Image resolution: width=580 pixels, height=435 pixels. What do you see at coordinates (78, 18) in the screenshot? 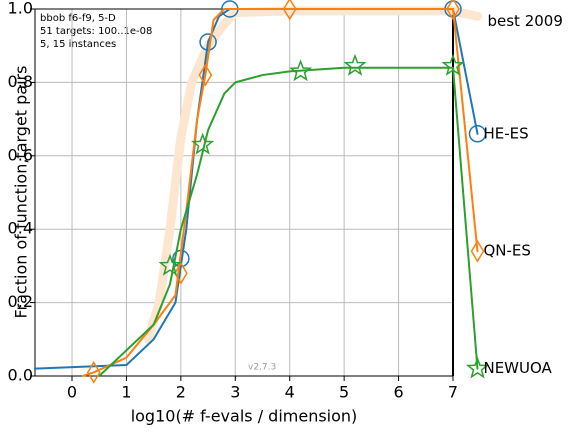
I see `annotation: bbob f6-f9, 5-D` at bounding box center [78, 18].